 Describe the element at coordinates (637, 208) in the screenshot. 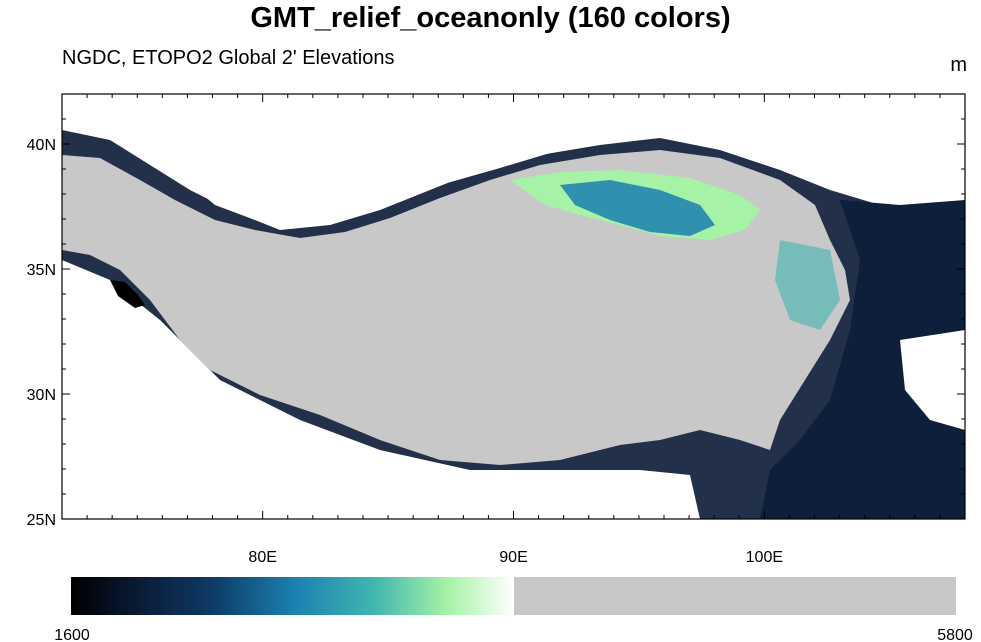

I see `qaidam-basin-core` at that location.